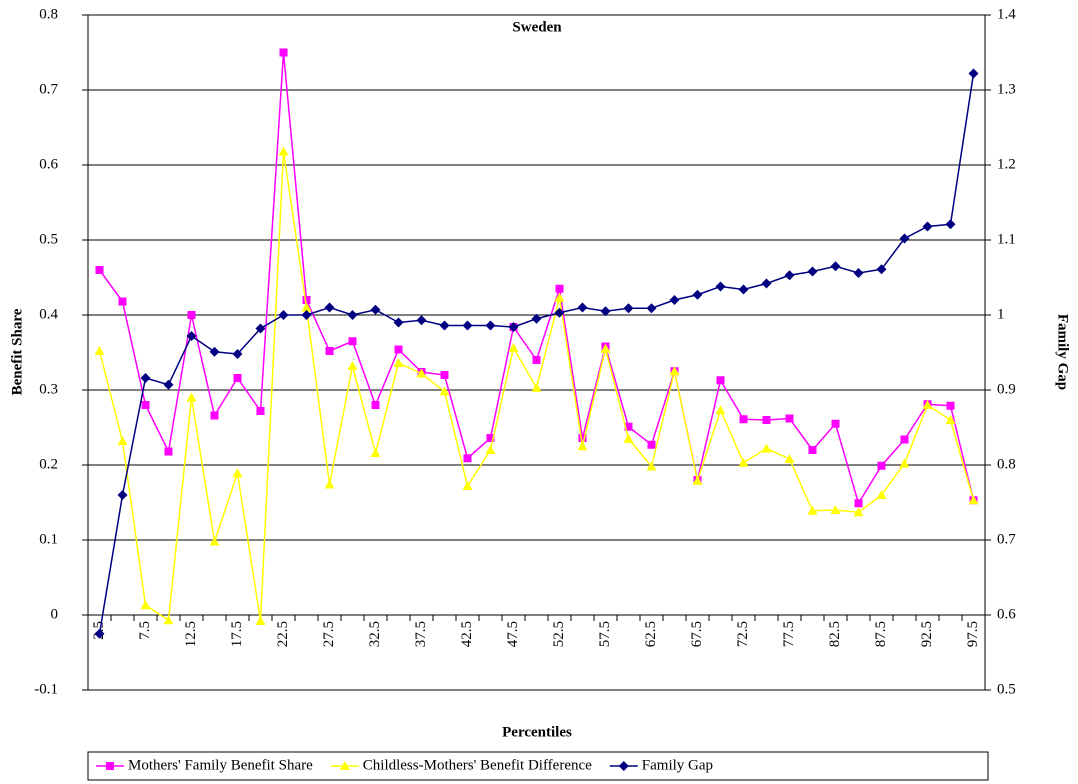 This screenshot has height=784, width=1078. What do you see at coordinates (48, 14) in the screenshot?
I see `y-tick-label: 0.8` at bounding box center [48, 14].